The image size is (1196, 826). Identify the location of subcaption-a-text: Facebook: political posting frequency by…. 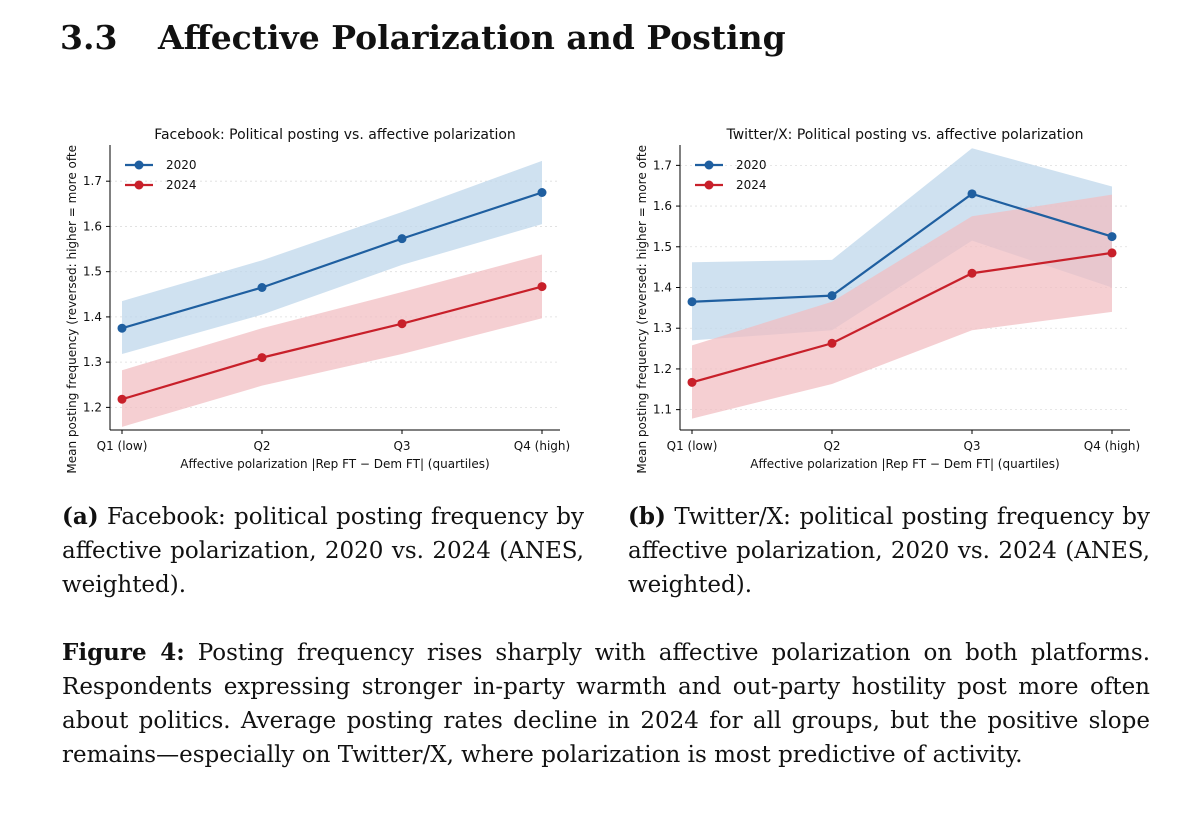
(323, 551).